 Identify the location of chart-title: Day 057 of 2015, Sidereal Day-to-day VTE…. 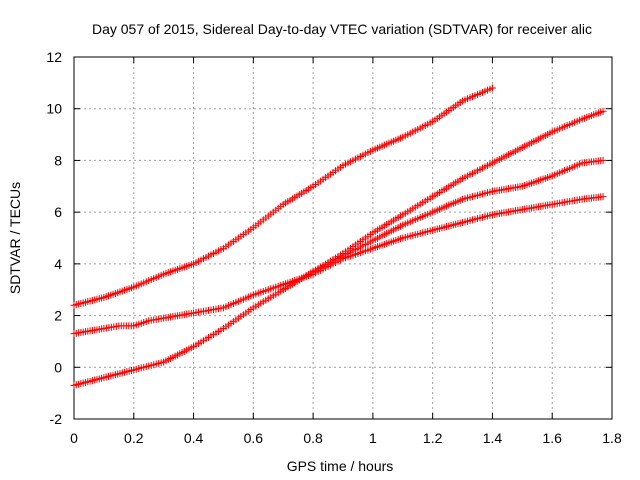
(342, 29).